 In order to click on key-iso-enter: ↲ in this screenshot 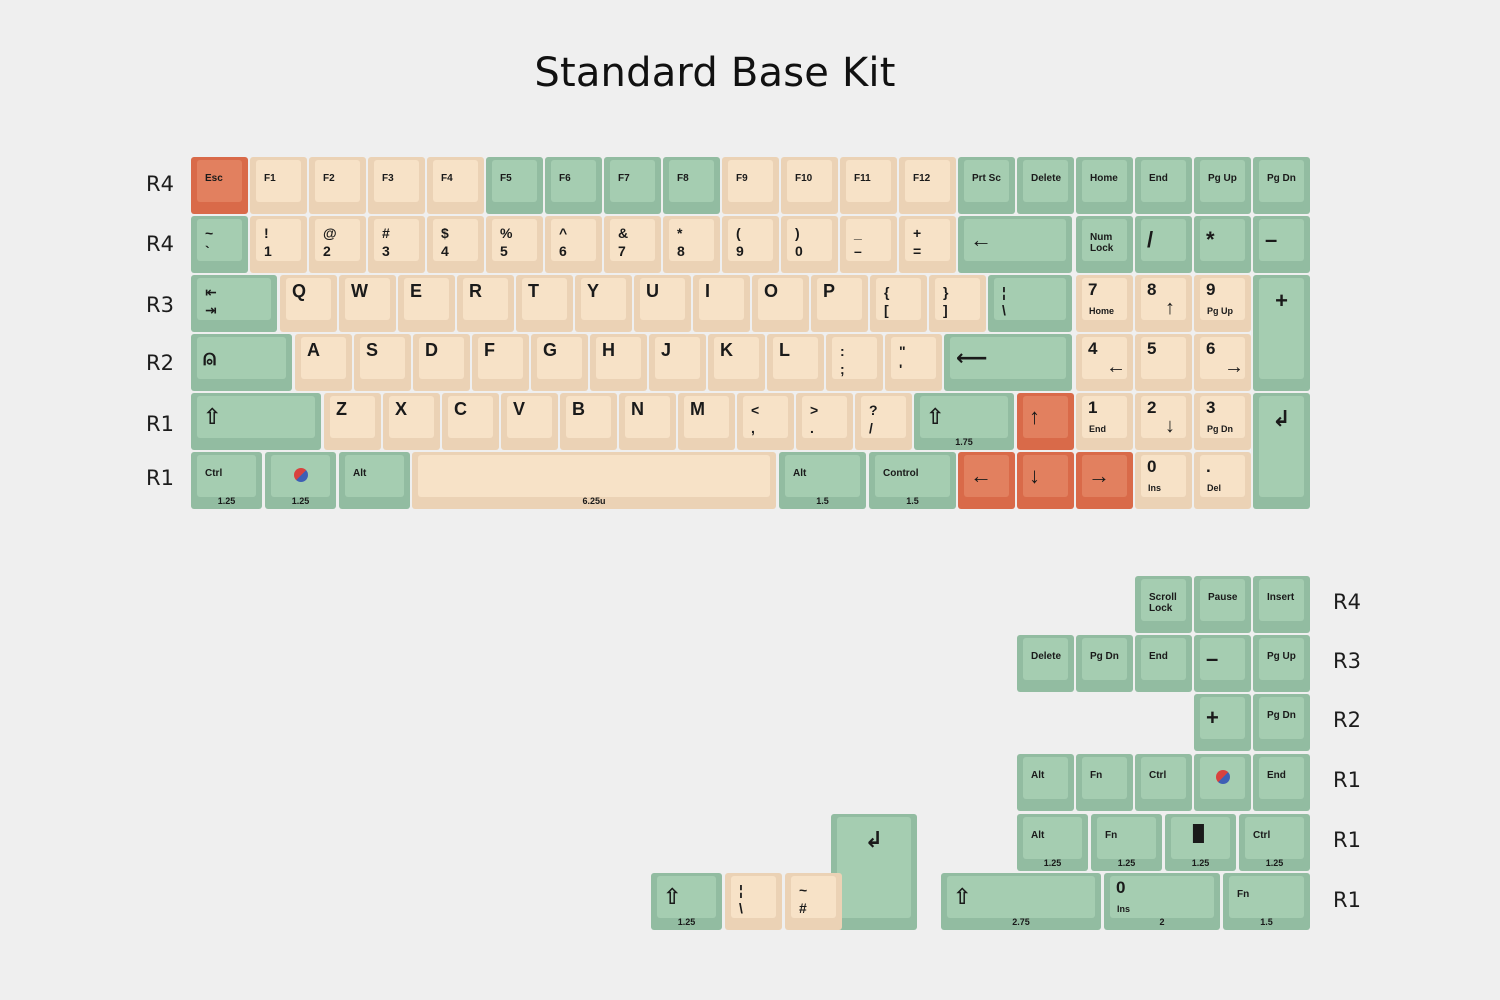, I will do `click(874, 872)`.